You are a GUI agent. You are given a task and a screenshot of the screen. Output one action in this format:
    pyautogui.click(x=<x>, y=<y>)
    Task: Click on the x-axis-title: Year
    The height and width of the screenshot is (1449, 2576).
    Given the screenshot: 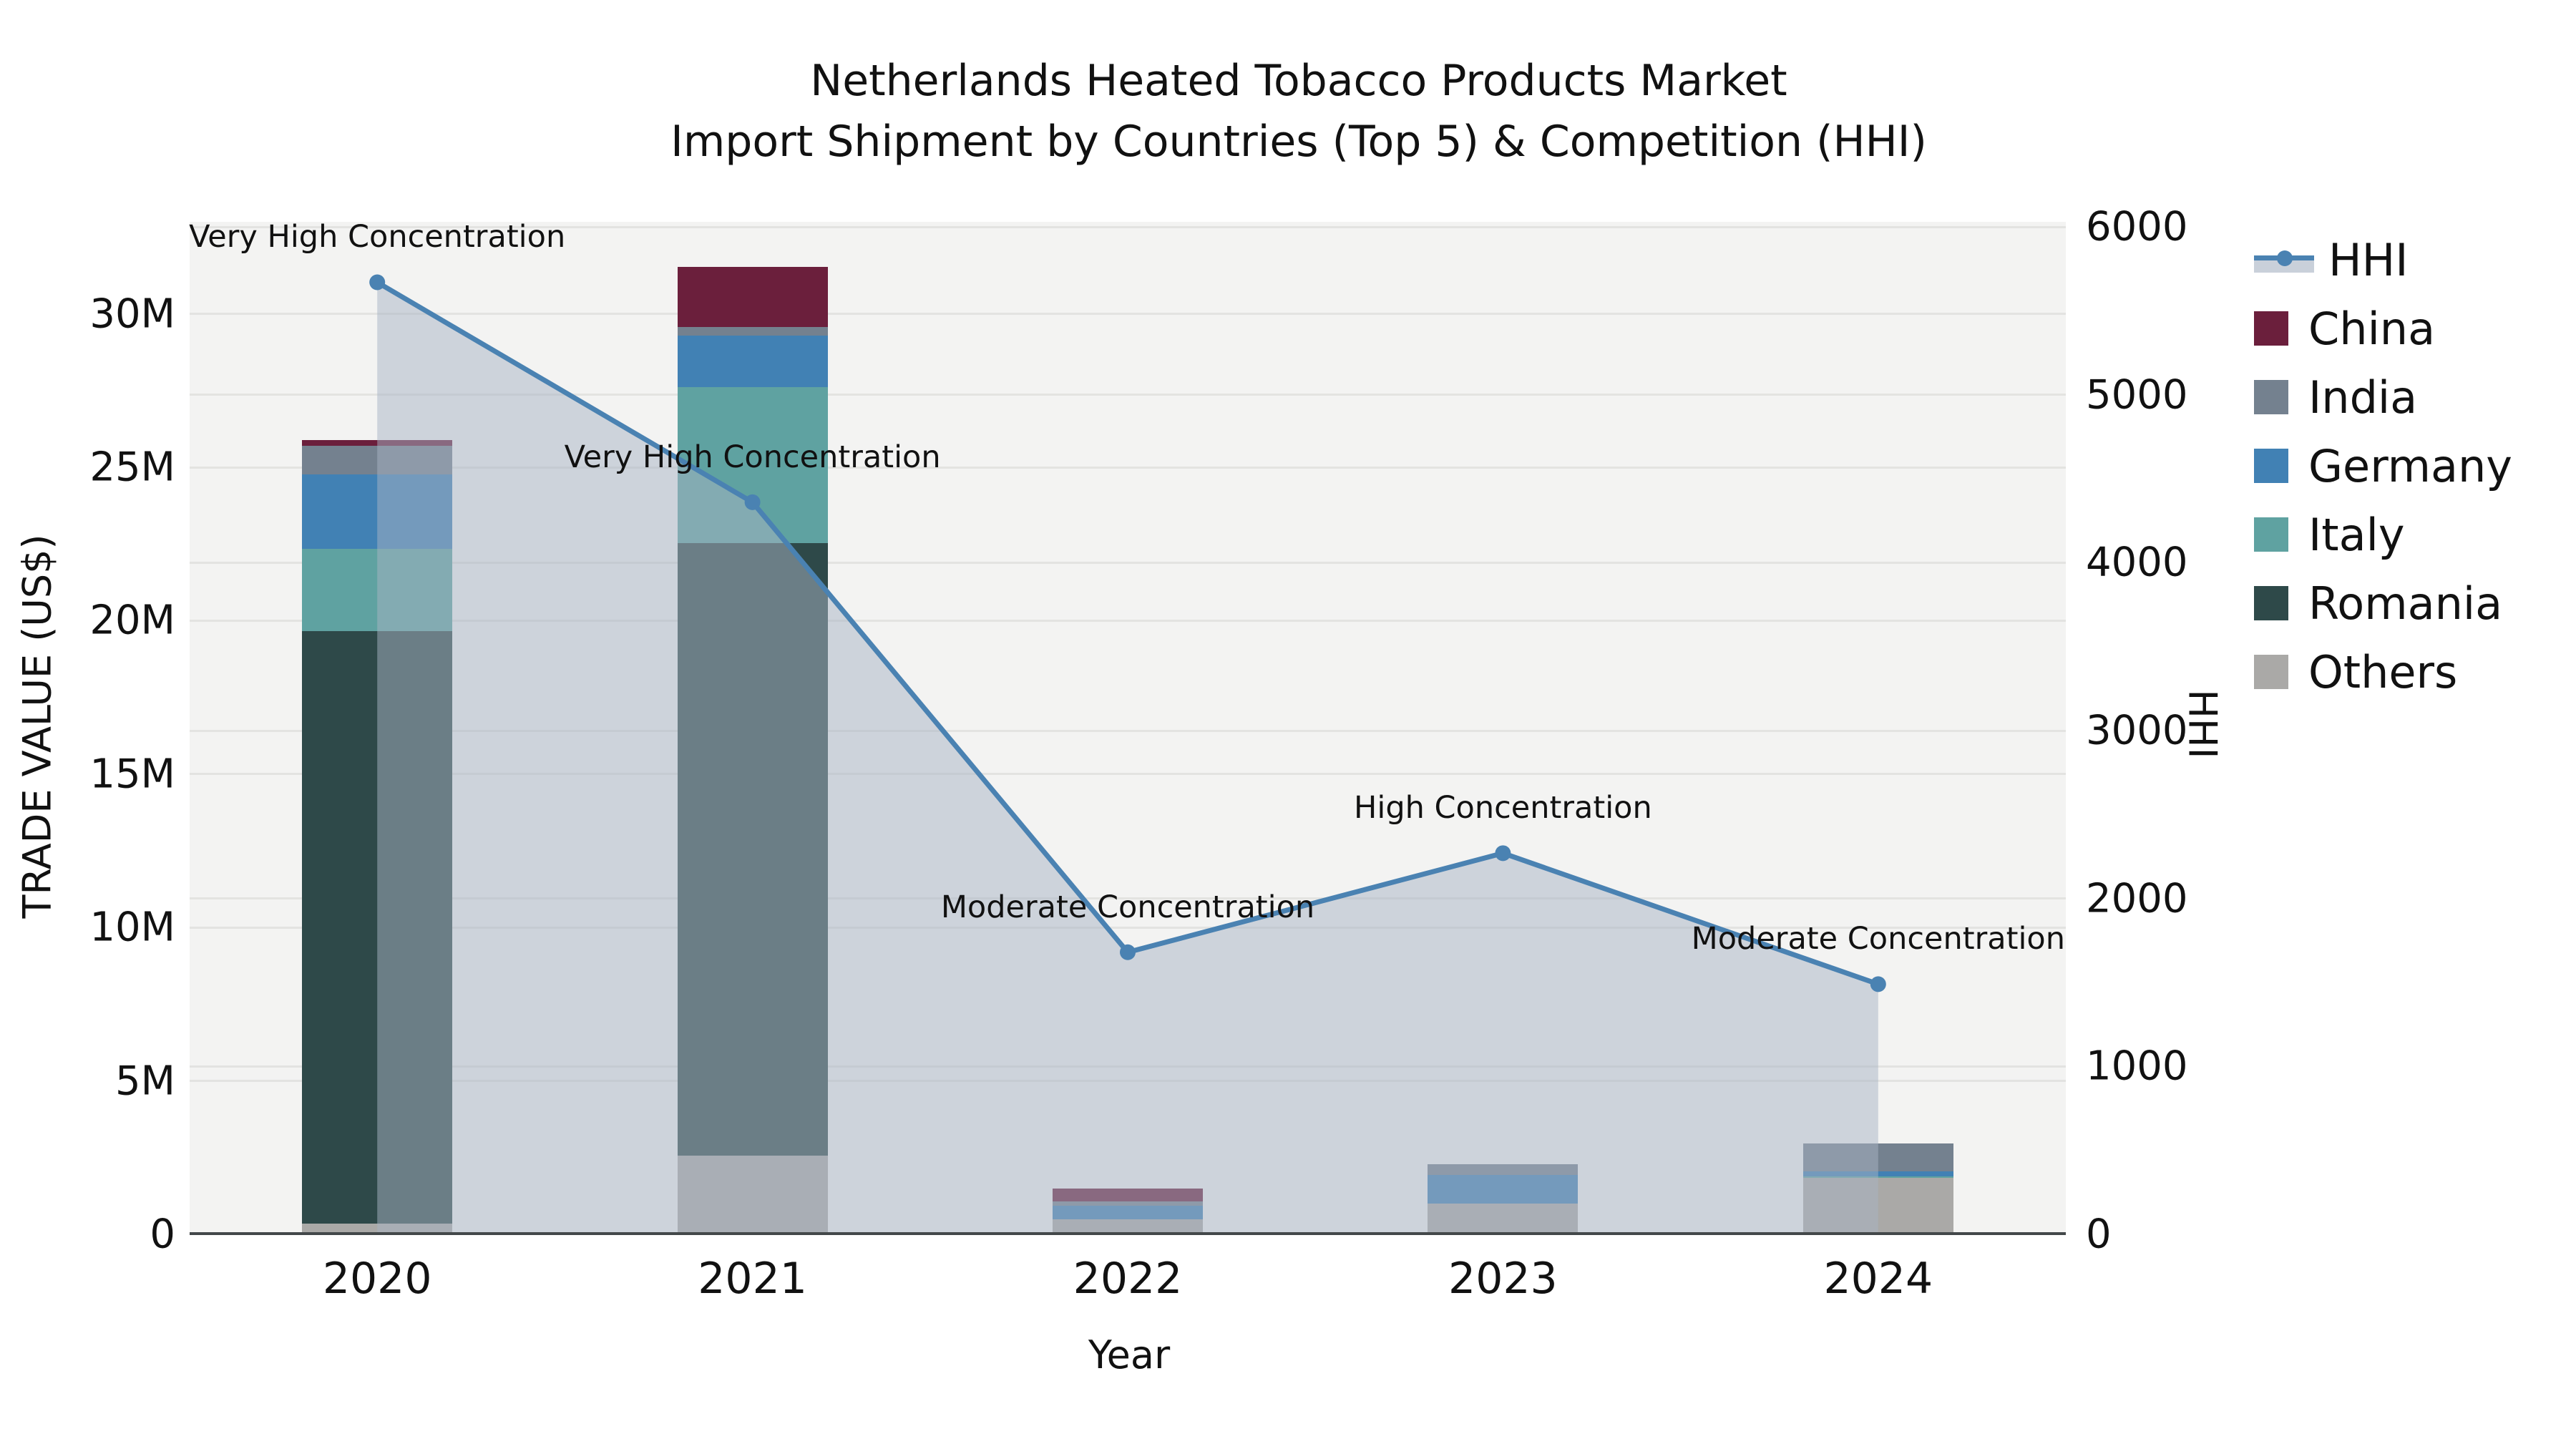 What is the action you would take?
    pyautogui.click(x=1129, y=1354)
    